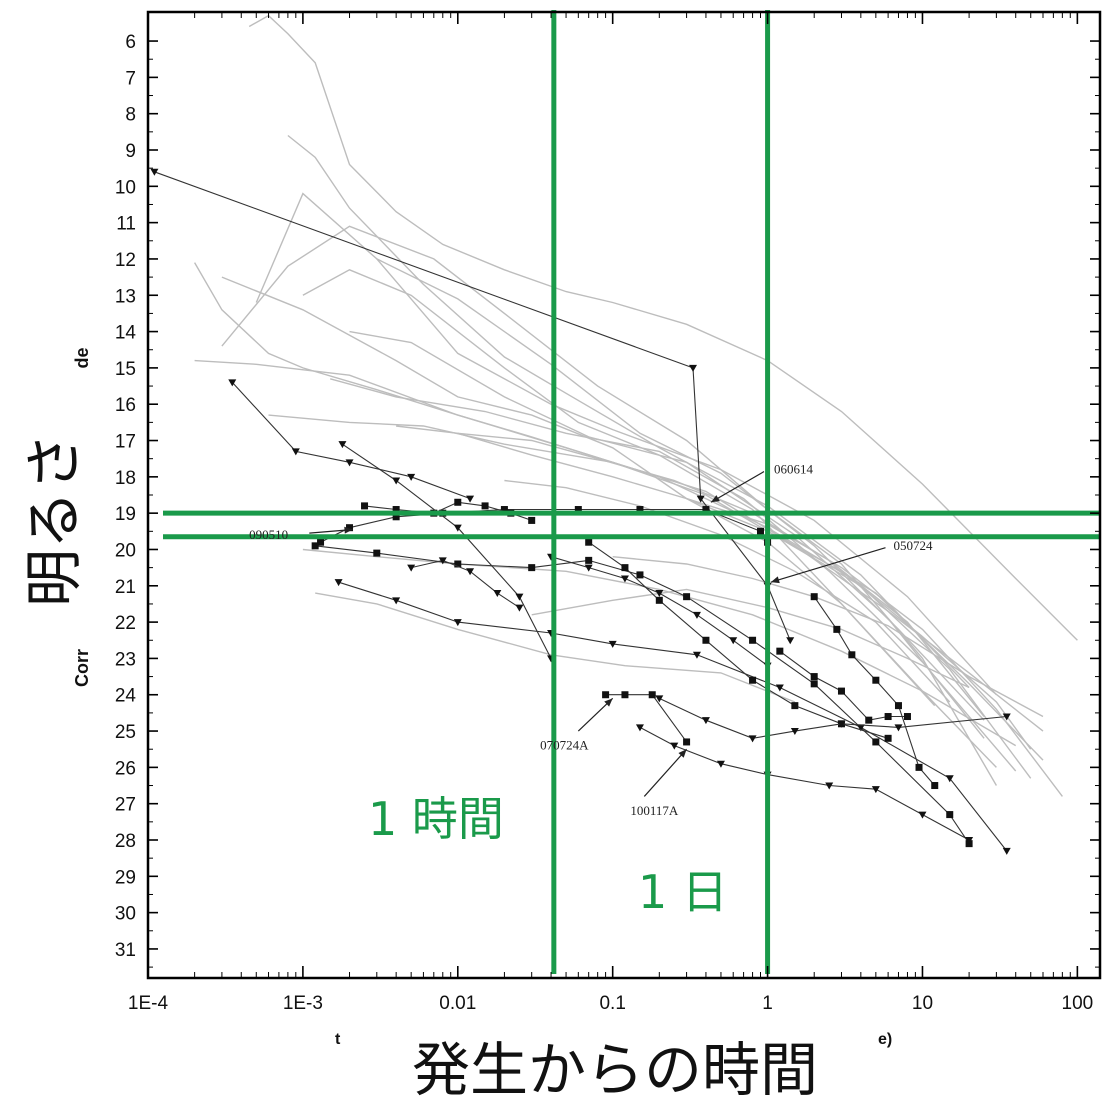  What do you see at coordinates (126, 333) in the screenshot?
I see `y-tick-label: 14` at bounding box center [126, 333].